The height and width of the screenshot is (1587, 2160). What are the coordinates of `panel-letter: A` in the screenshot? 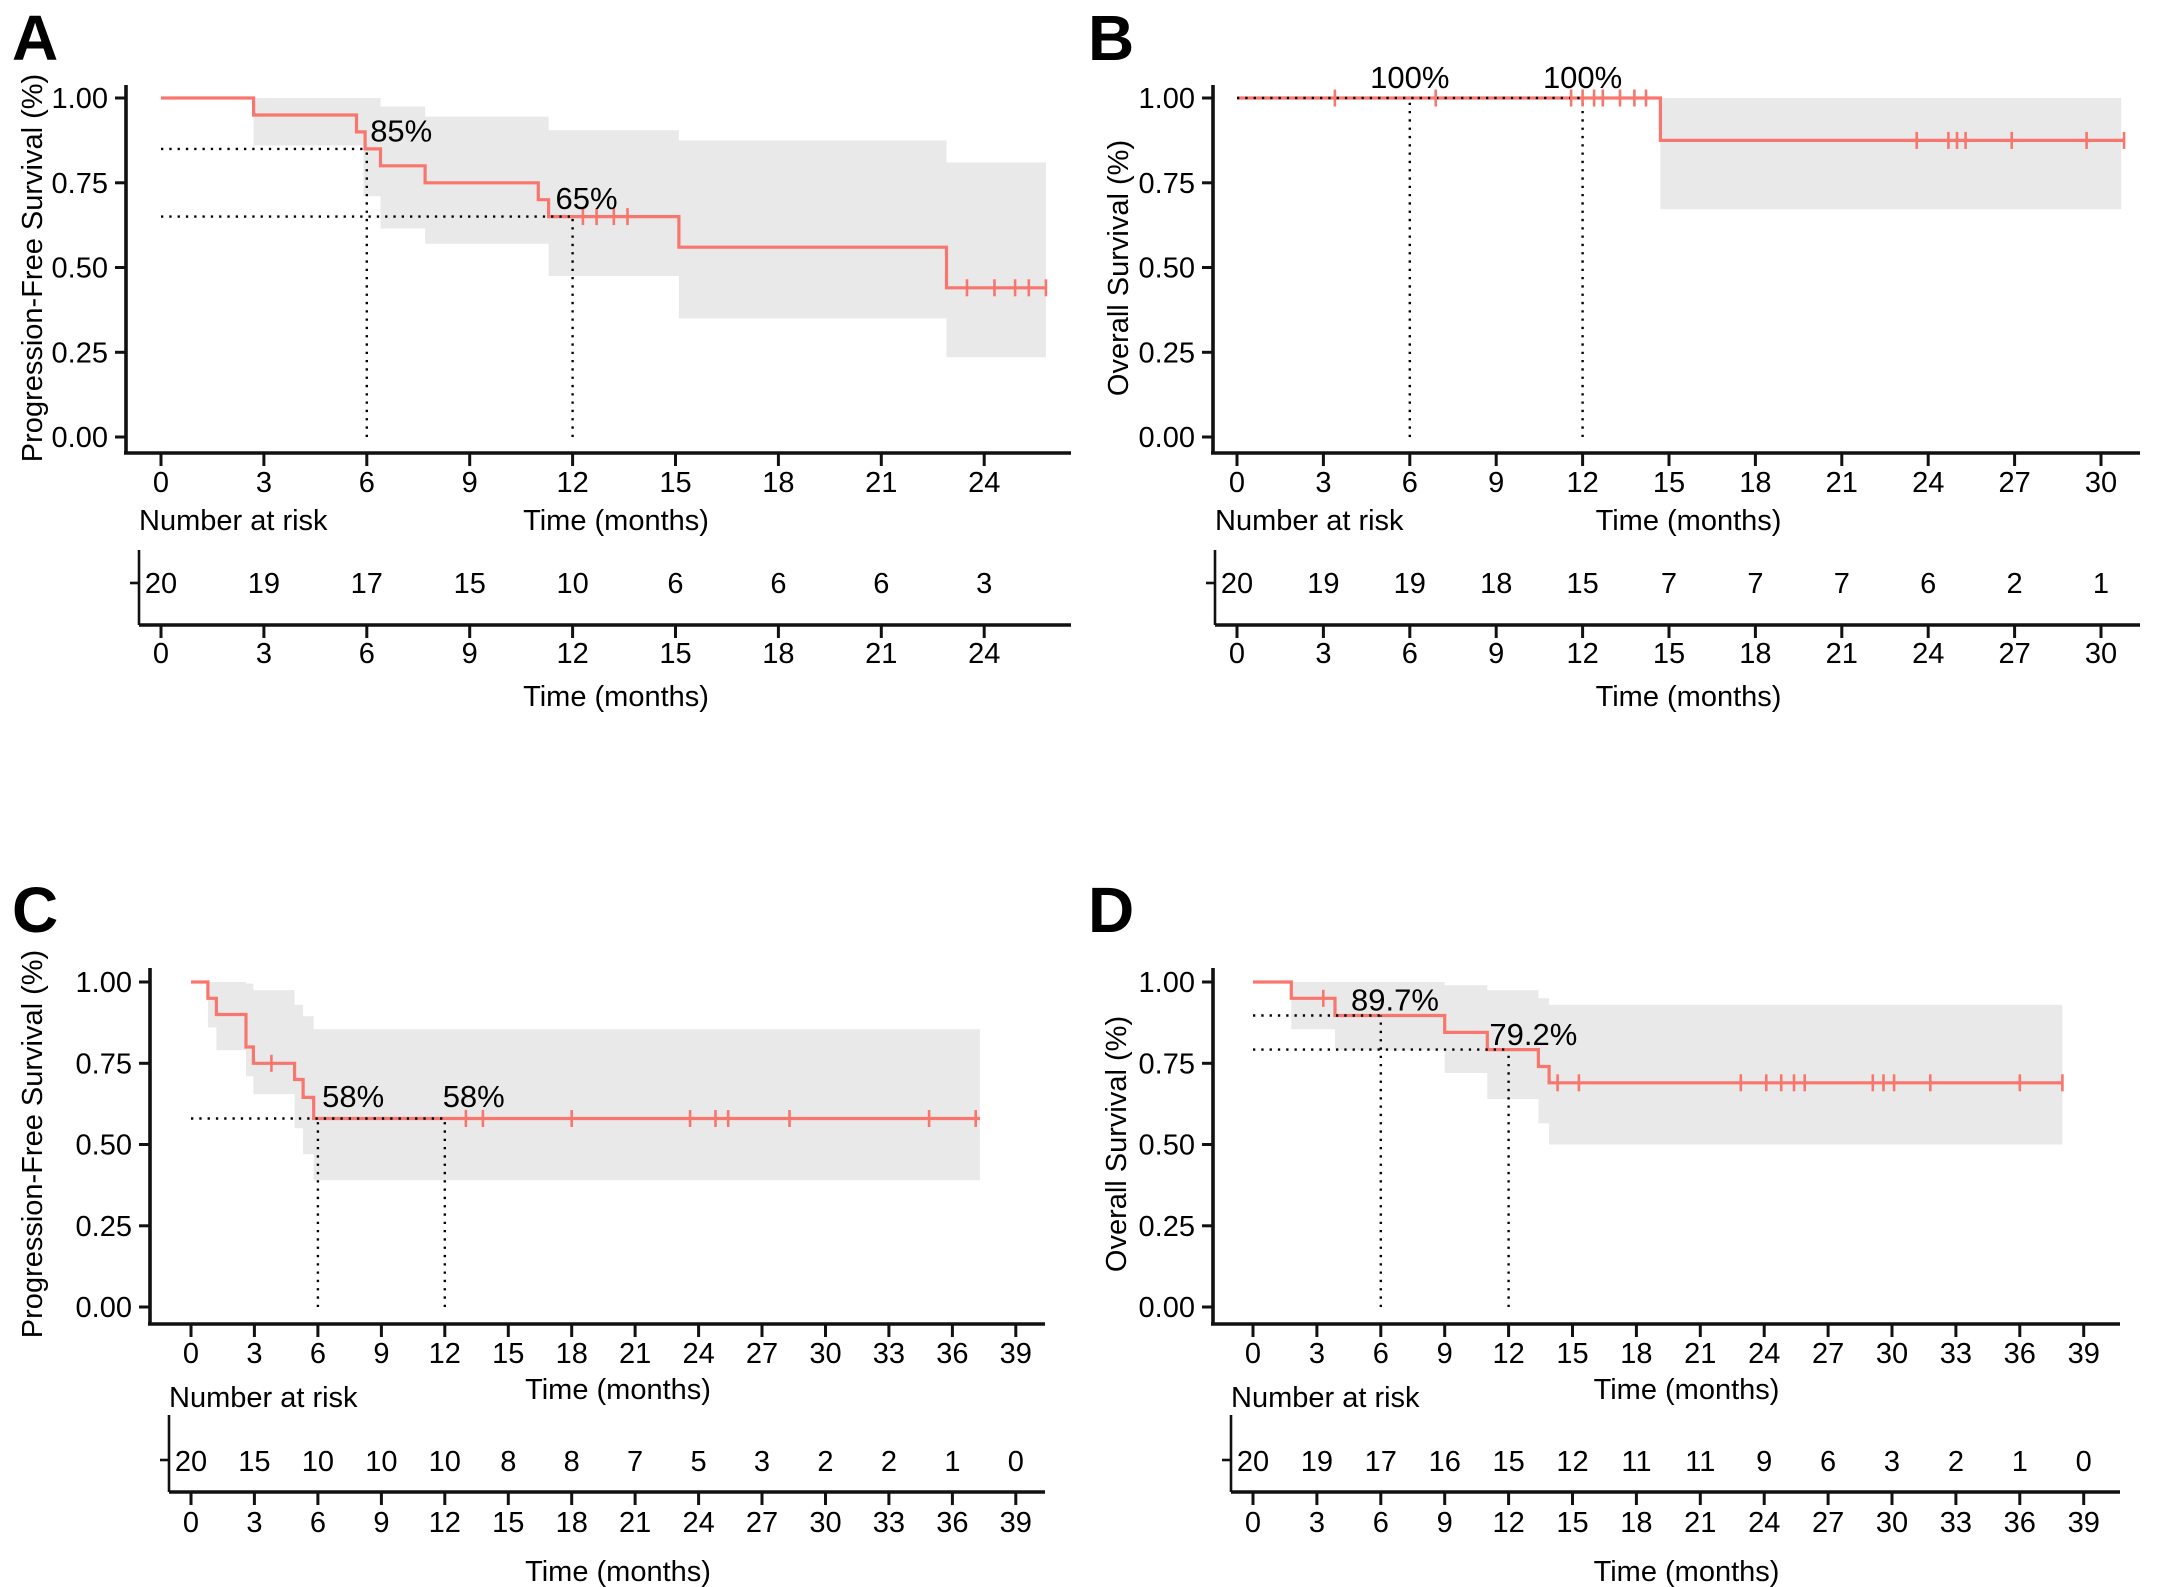 It's located at (35, 38).